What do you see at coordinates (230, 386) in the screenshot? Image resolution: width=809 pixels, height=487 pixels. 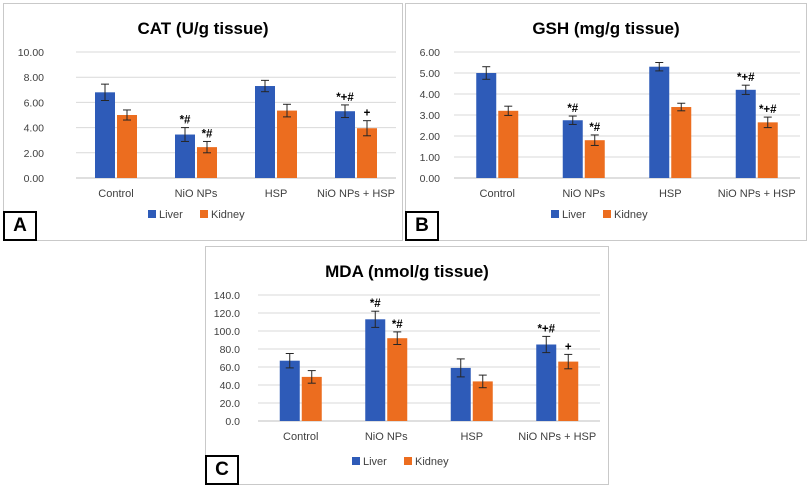 I see `y-tick-label: 40.0` at bounding box center [230, 386].